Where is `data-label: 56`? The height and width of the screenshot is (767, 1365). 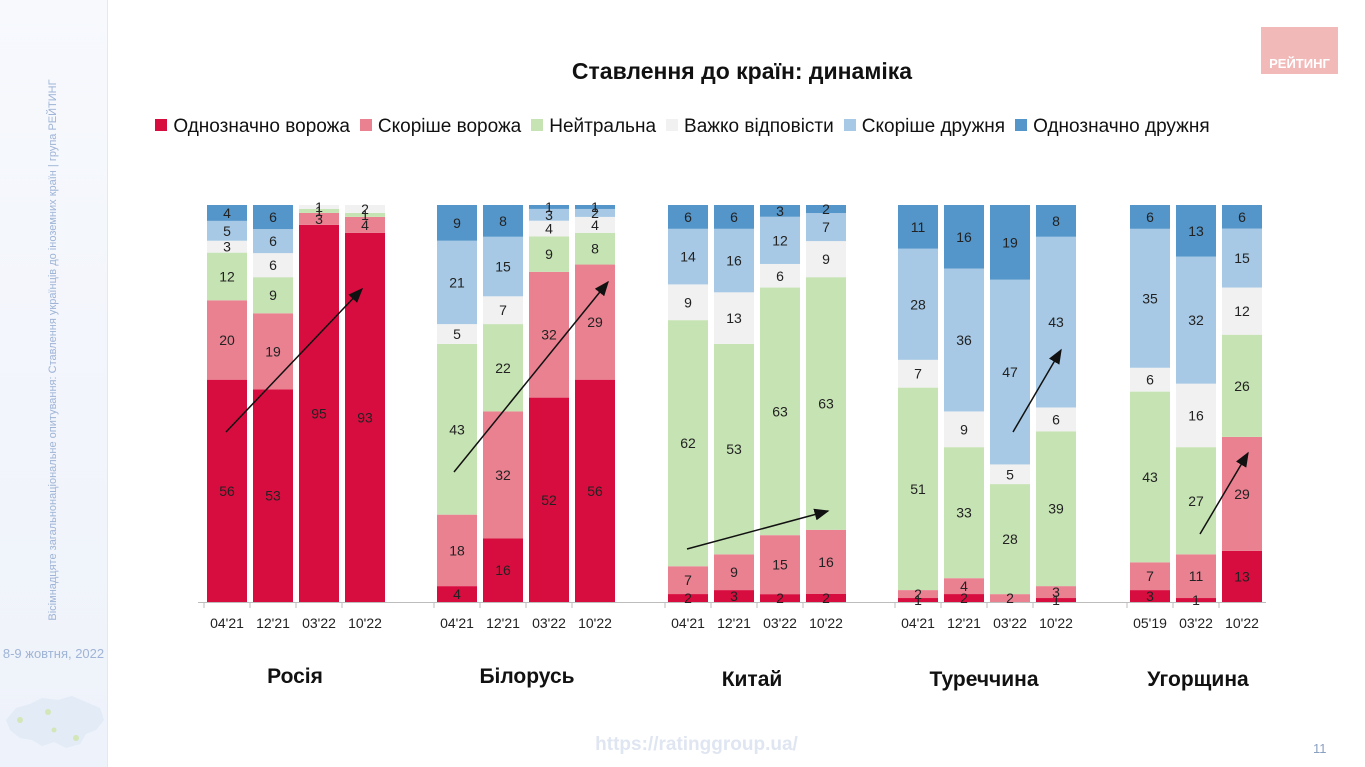 data-label: 56 is located at coordinates (227, 491).